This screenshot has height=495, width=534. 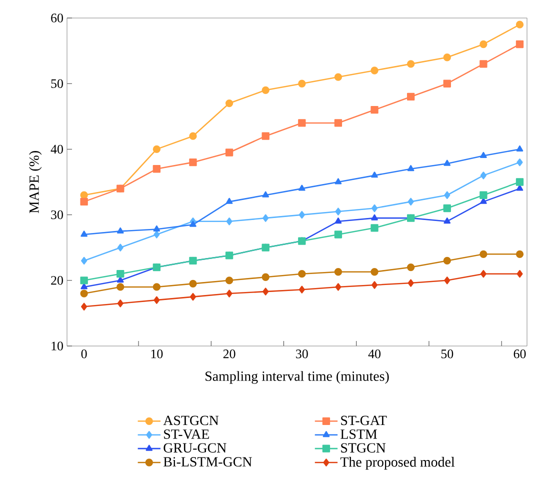 What do you see at coordinates (447, 354) in the screenshot?
I see `x-tick-label: 50` at bounding box center [447, 354].